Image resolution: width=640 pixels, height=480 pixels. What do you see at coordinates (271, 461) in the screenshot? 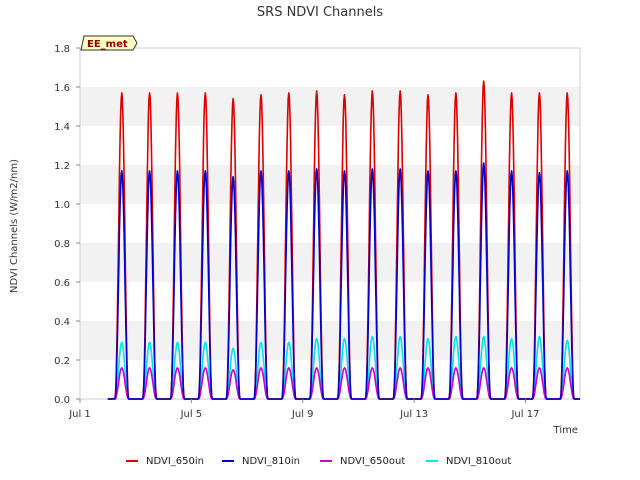
I see `legend-label: NDVI_810in` at bounding box center [271, 461].